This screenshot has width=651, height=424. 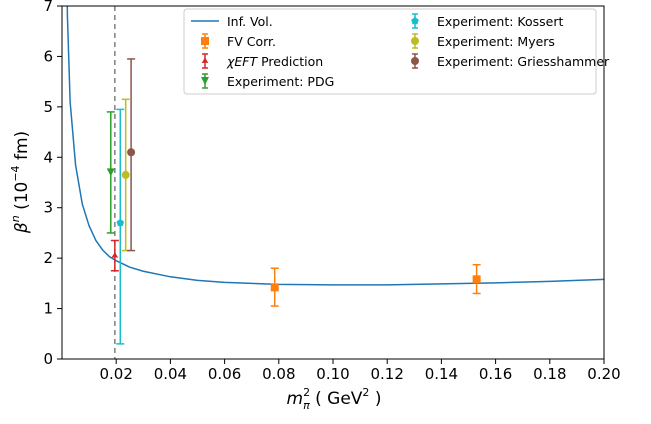 I want to click on x-tick-label: 0.18, so click(x=549, y=374).